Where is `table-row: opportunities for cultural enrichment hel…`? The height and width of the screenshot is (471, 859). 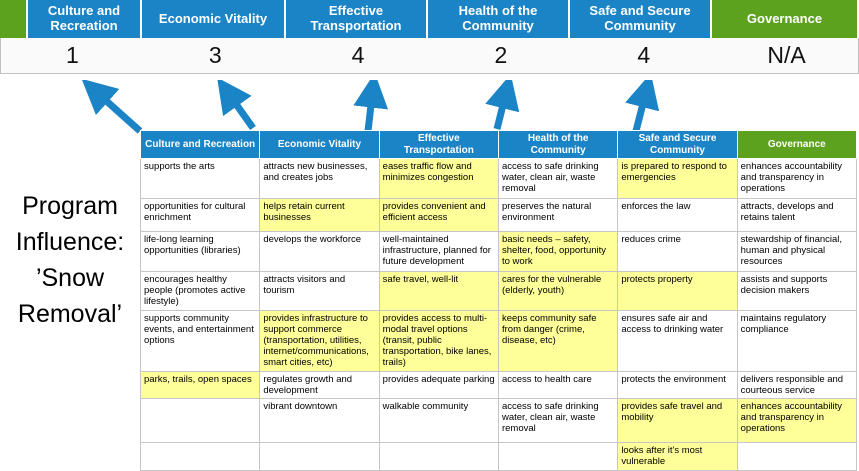
table-row: opportunities for cultural enrichment hel… is located at coordinates (498, 215).